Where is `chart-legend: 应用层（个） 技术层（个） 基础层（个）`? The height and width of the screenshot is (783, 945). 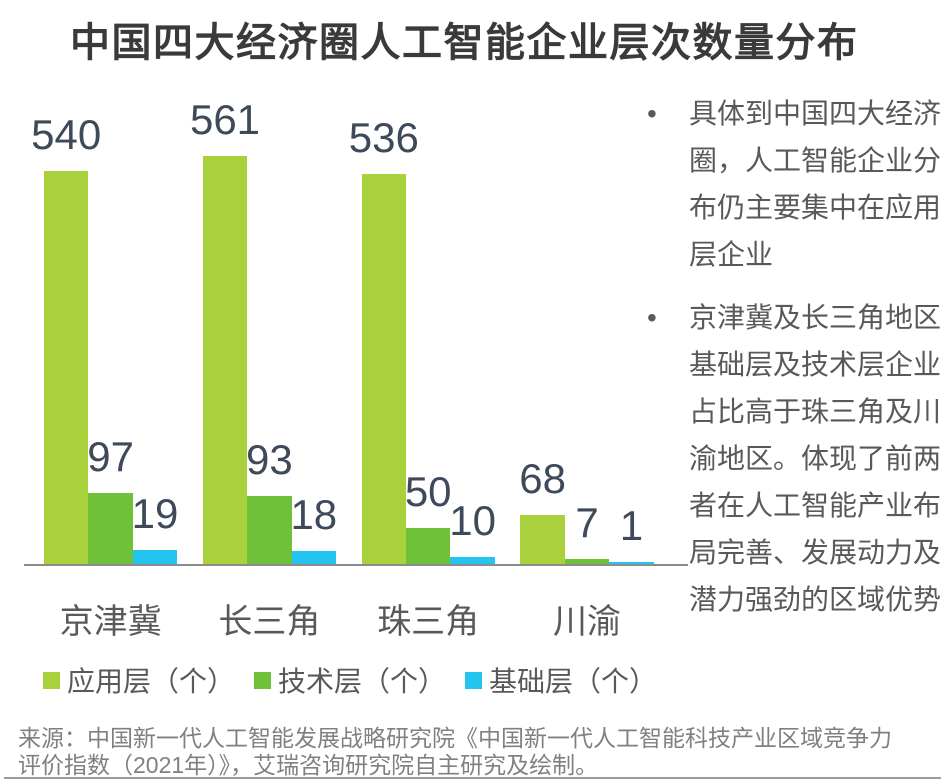 chart-legend: 应用层（个） 技术层（个） 基础层（个） is located at coordinates (359, 680).